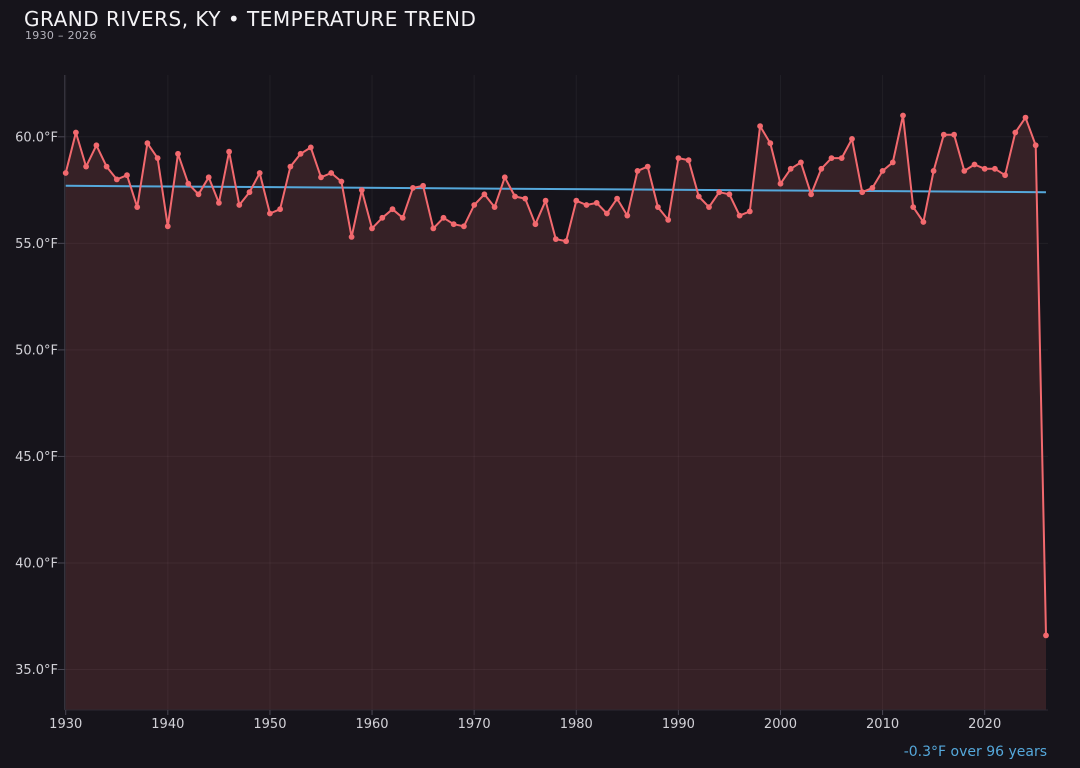 The width and height of the screenshot is (1080, 768). I want to click on trend-annotation-label: -0.3°F over 96 years, so click(975, 752).